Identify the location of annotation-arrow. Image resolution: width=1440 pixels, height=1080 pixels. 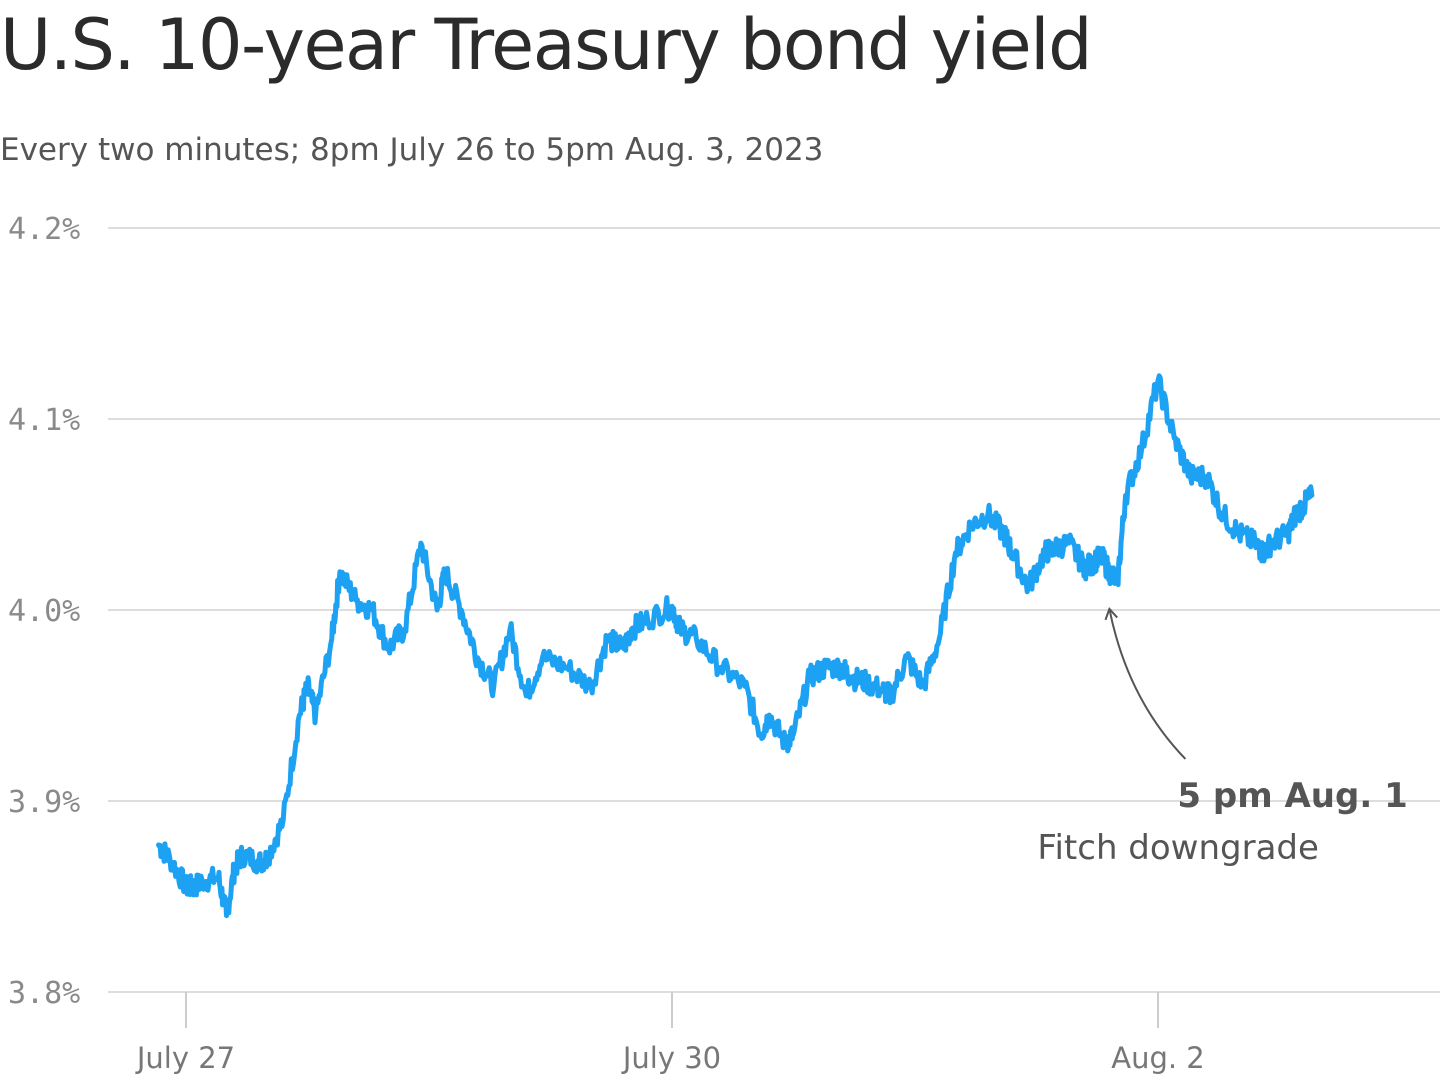
(1145, 683).